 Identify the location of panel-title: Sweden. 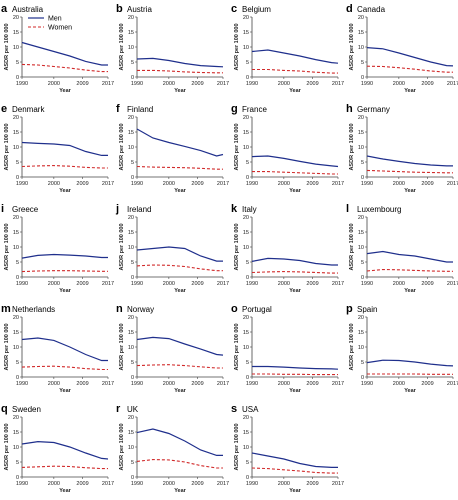
(26, 409).